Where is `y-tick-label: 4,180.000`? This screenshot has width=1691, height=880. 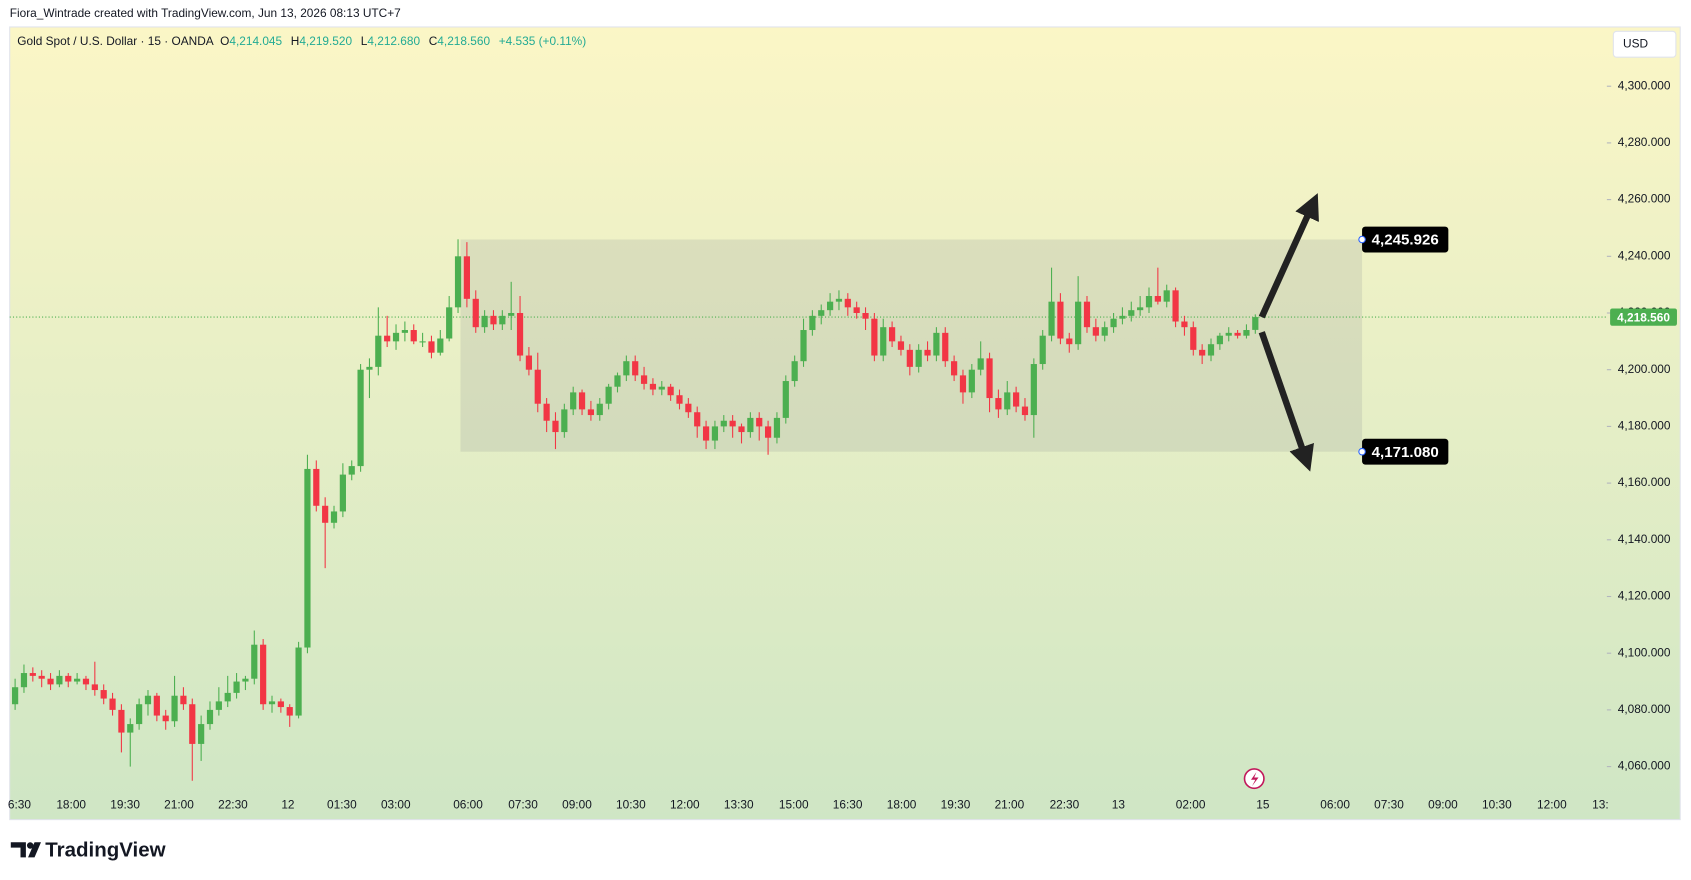
y-tick-label: 4,180.000 is located at coordinates (1644, 426).